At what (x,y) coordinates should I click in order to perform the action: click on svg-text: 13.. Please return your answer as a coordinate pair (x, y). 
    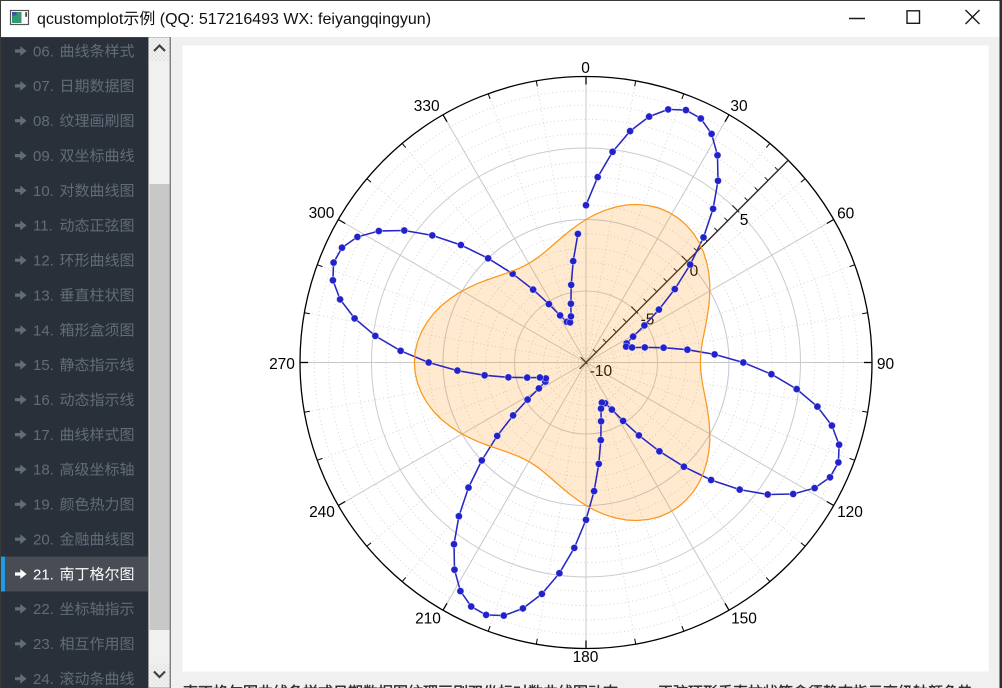
    Looking at the image, I should click on (43, 295).